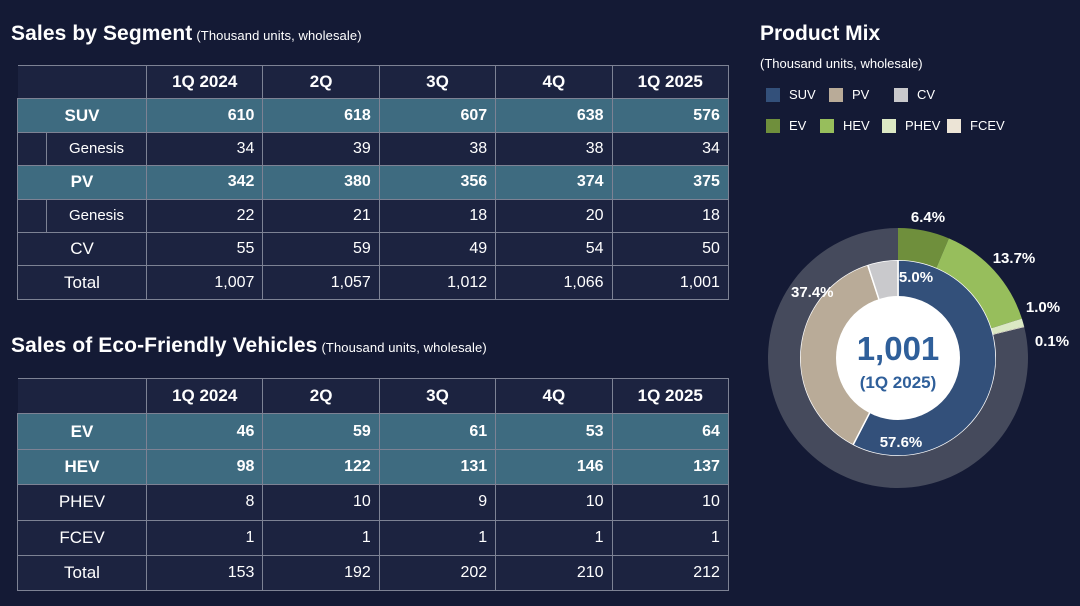 The width and height of the screenshot is (1080, 606). I want to click on table-cell: 607, so click(437, 115).